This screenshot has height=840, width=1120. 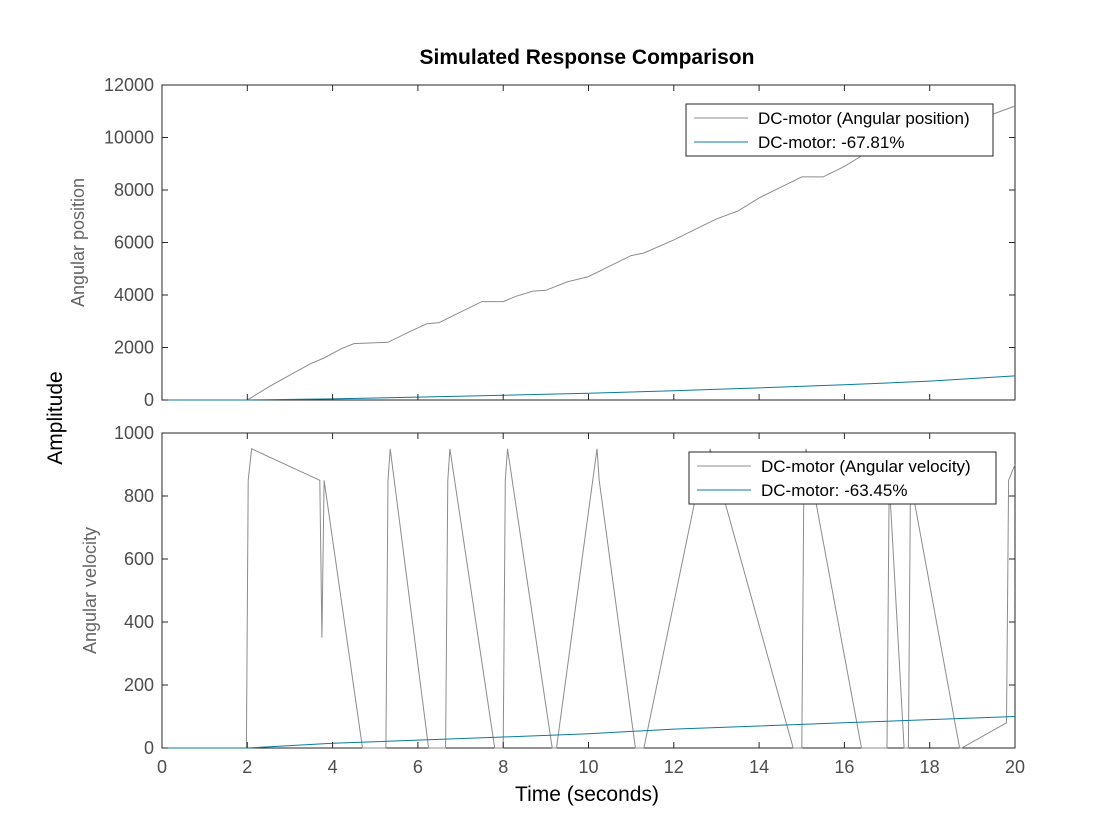 I want to click on x-tick-label: 8, so click(x=503, y=767).